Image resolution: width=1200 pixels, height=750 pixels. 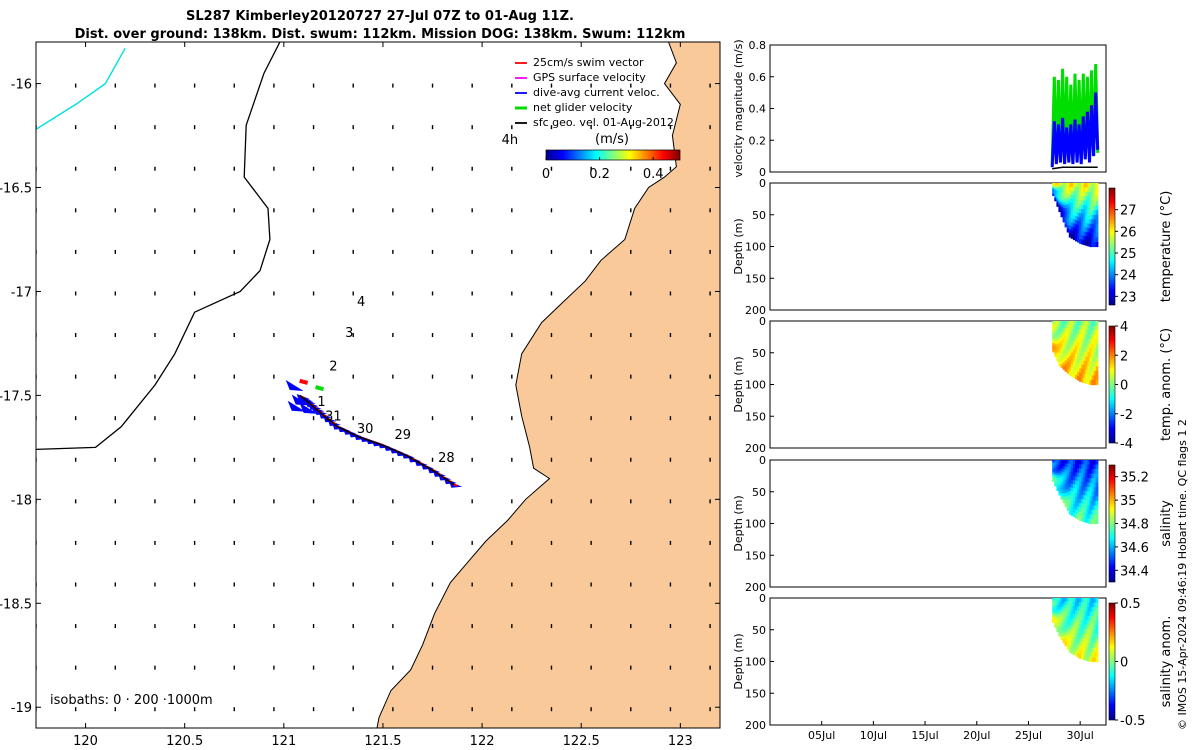 I want to click on section-colorbar-tick-label: 23, so click(x=1128, y=297).